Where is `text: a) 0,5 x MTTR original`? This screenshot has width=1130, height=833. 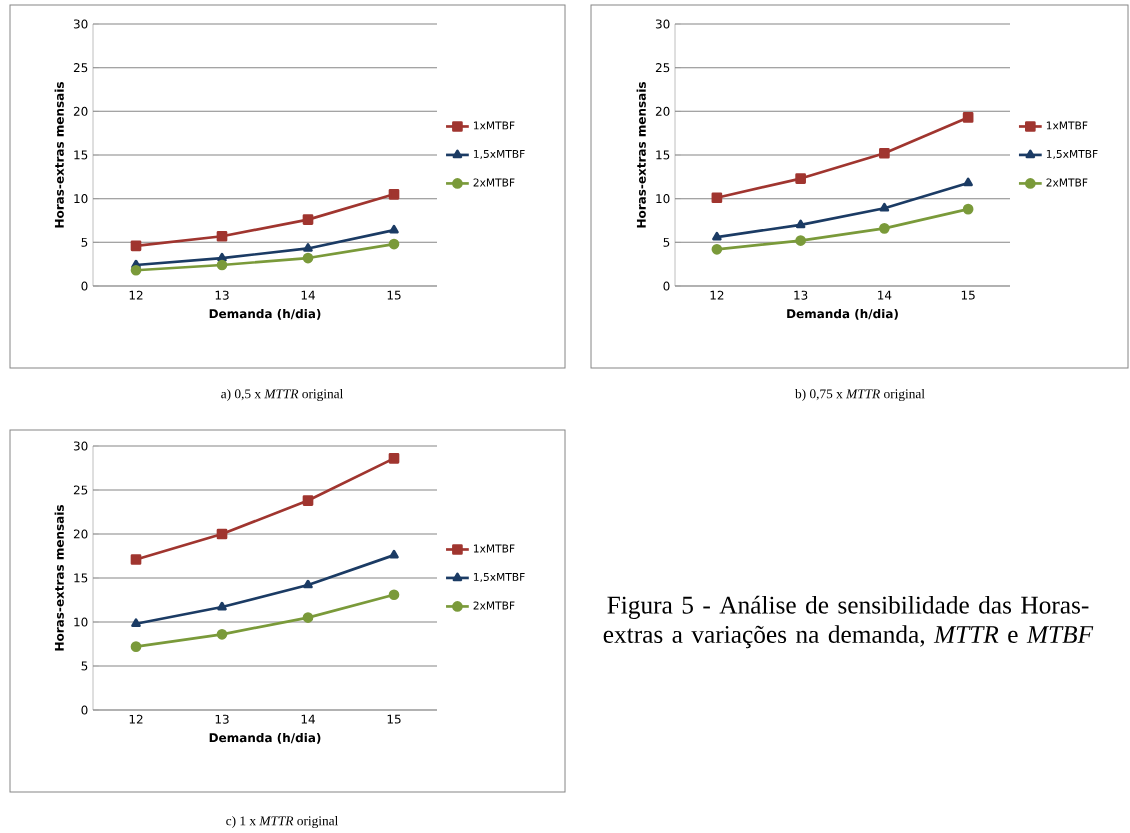 text: a) 0,5 x MTTR original is located at coordinates (282, 395).